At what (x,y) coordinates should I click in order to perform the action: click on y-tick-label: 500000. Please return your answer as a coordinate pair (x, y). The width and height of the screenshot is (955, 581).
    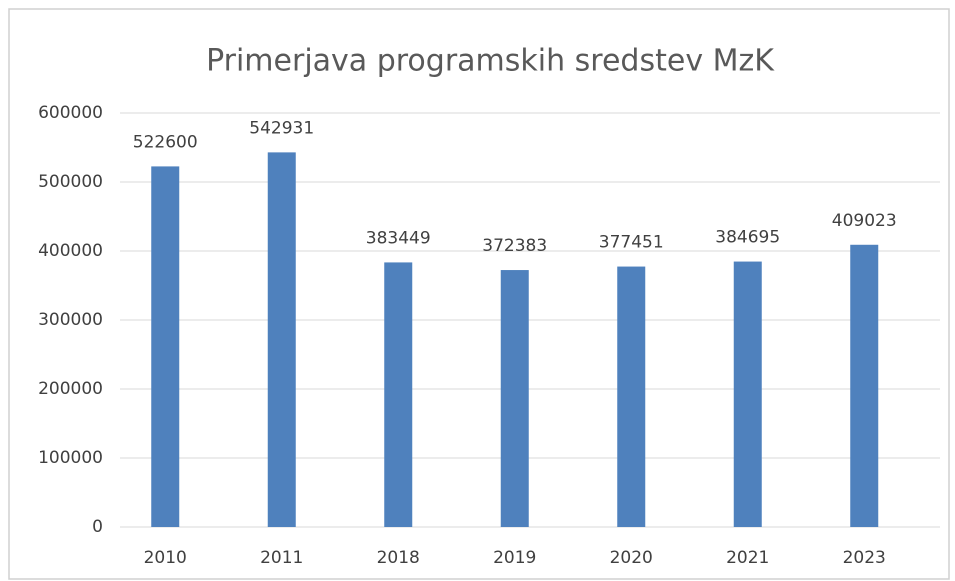
    Looking at the image, I should click on (70, 182).